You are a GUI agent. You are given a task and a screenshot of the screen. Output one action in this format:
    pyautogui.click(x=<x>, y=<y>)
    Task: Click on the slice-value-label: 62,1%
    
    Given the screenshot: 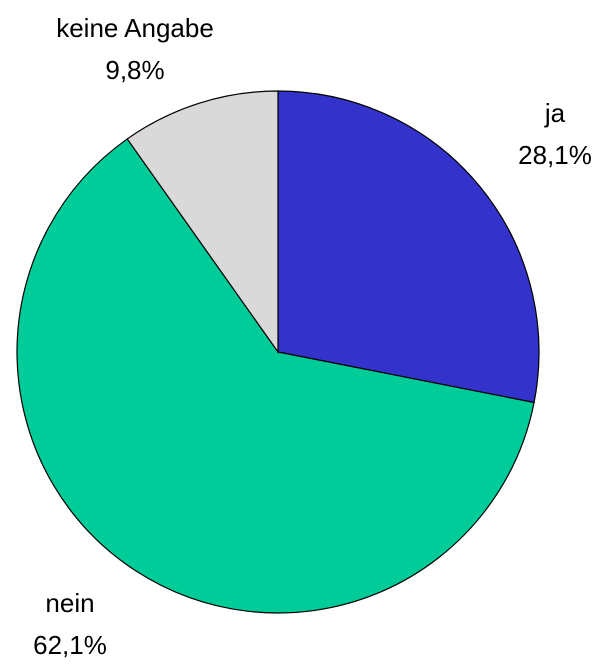 What is the action you would take?
    pyautogui.click(x=70, y=645)
    